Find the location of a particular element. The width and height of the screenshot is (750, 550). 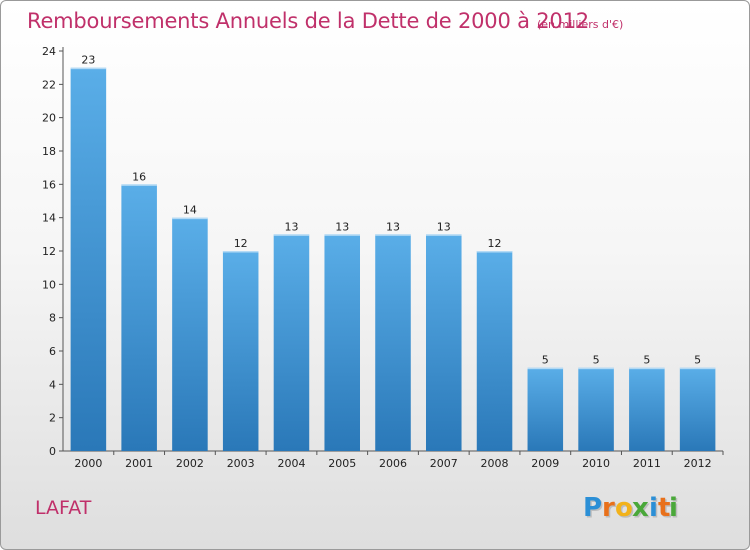

x-tick-label: 2008 is located at coordinates (495, 463).